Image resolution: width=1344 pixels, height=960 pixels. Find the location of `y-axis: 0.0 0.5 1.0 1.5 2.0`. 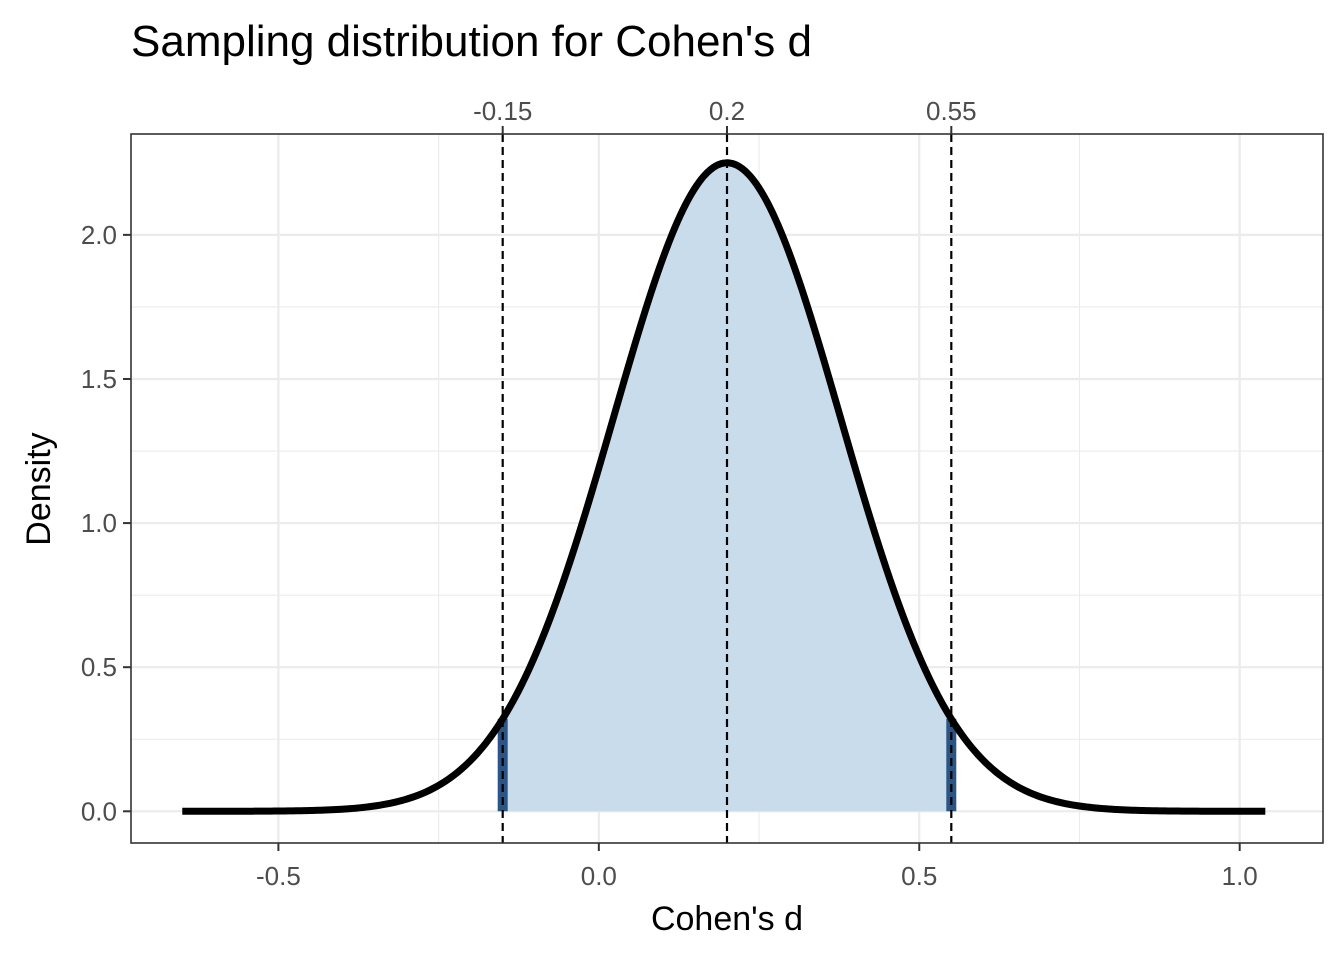

y-axis: 0.0 0.5 1.0 1.5 2.0 is located at coordinates (106, 523).